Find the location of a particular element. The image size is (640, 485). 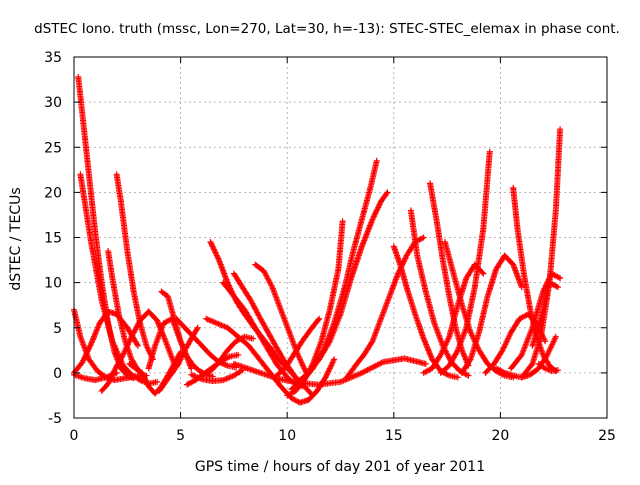

y-tick-label: 5 is located at coordinates (57, 329).